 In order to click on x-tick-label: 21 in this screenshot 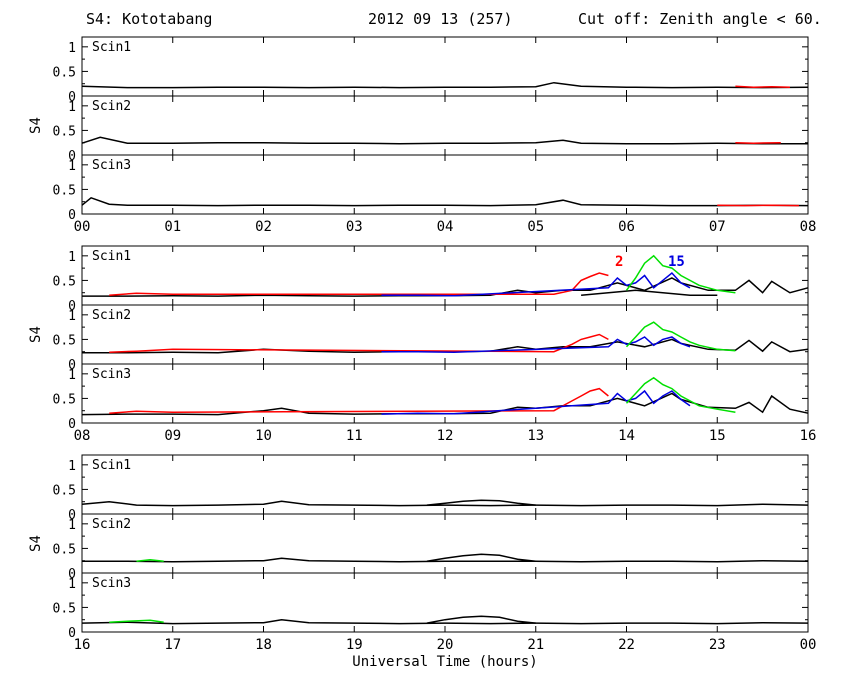, I will do `click(535, 645)`.